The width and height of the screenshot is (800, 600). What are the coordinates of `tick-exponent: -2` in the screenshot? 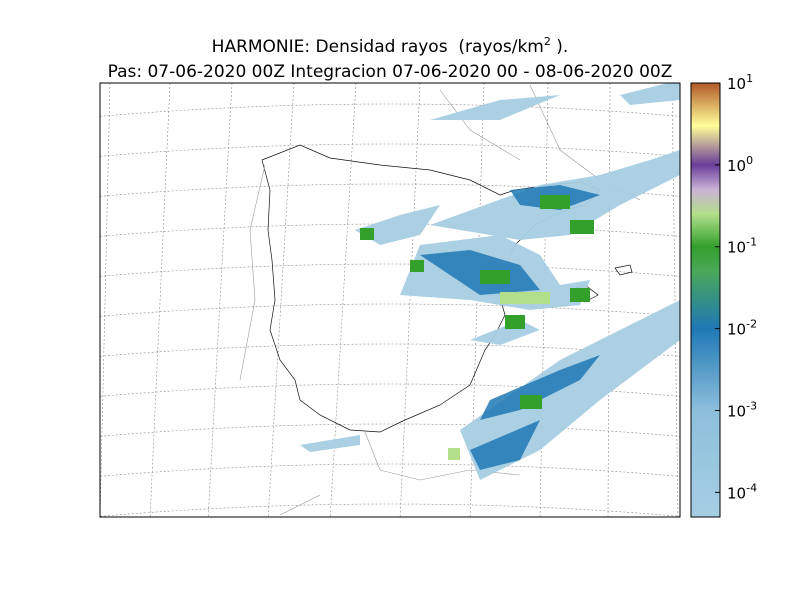 It's located at (751, 324).